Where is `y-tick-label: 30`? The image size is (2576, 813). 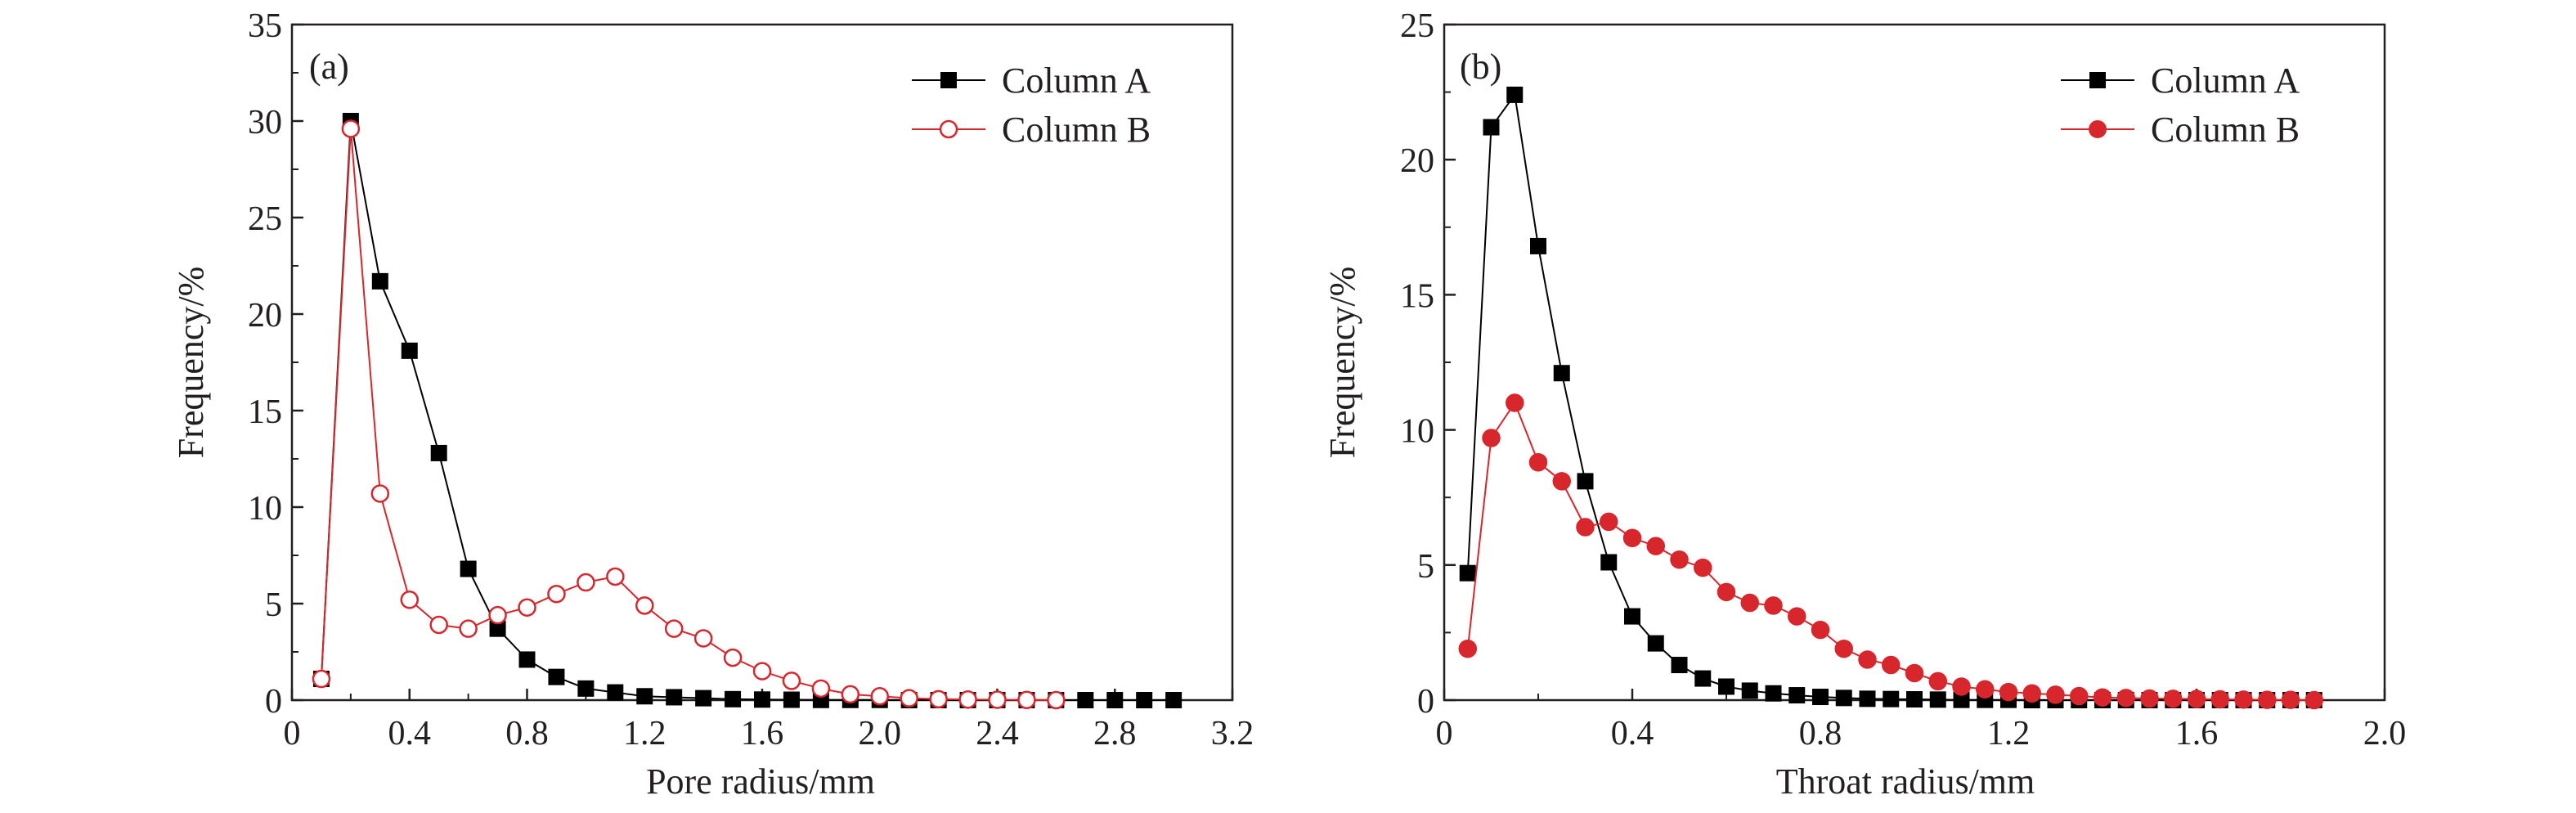 y-tick-label: 30 is located at coordinates (265, 122).